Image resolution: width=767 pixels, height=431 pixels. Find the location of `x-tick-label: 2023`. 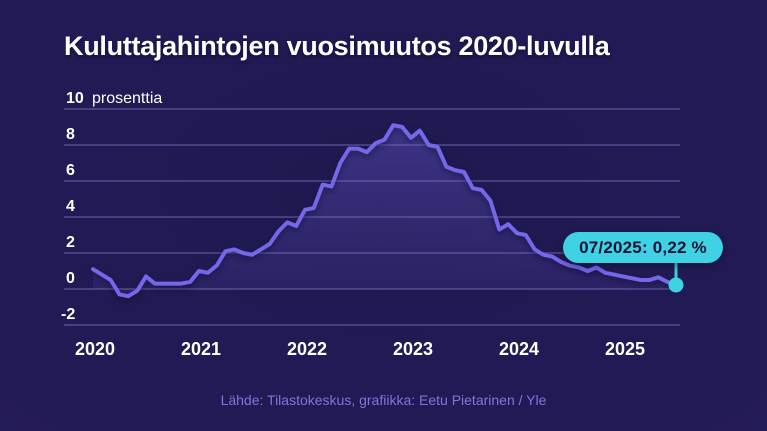

x-tick-label: 2023 is located at coordinates (413, 349).